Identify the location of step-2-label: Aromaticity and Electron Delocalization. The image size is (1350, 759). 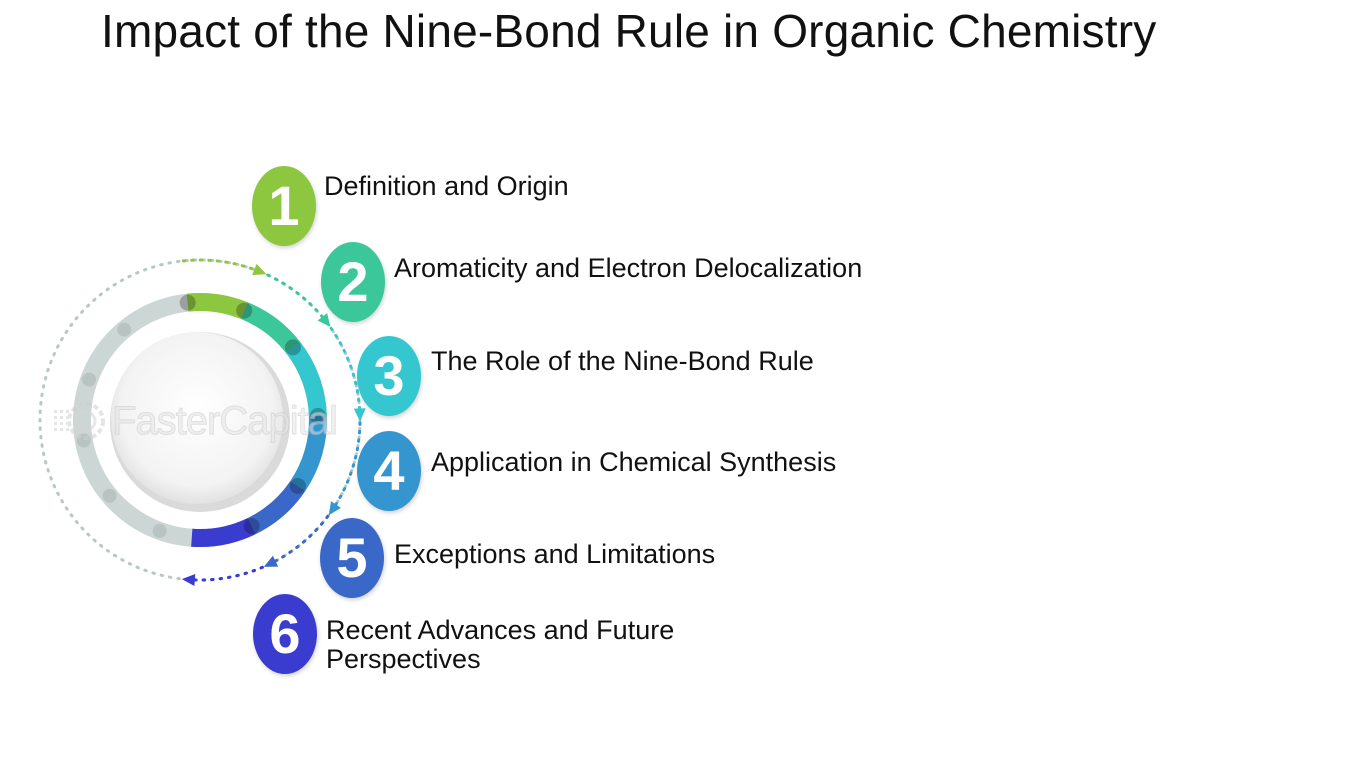
(628, 268).